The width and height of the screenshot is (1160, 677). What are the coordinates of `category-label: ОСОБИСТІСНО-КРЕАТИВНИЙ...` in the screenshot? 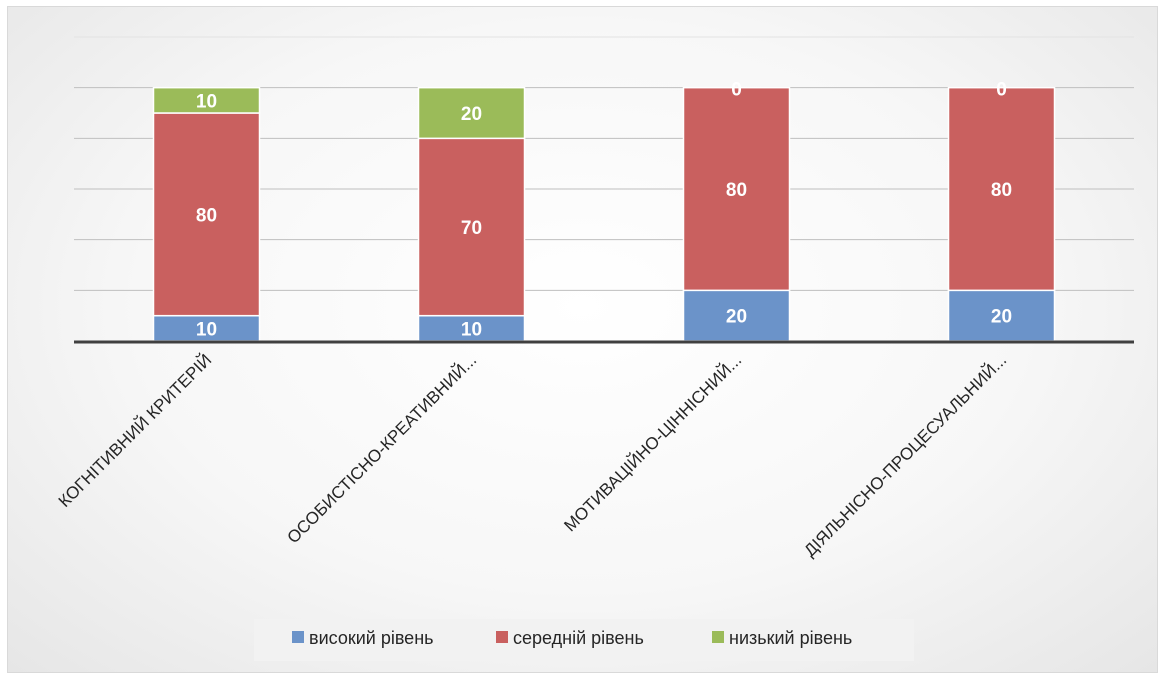 It's located at (381, 448).